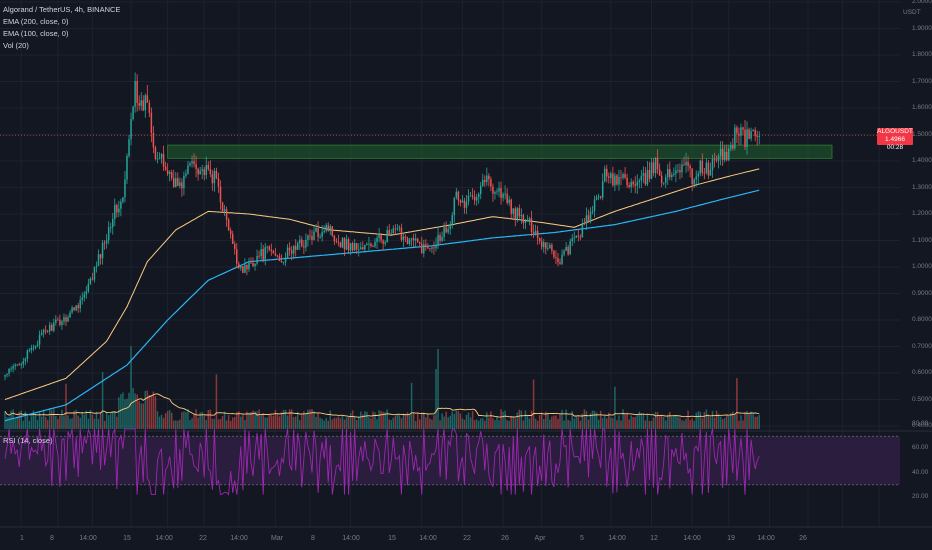 The height and width of the screenshot is (550, 932). I want to click on symbol-title: Algorand / TetherUS, 4h, BINANCE, so click(62, 9).